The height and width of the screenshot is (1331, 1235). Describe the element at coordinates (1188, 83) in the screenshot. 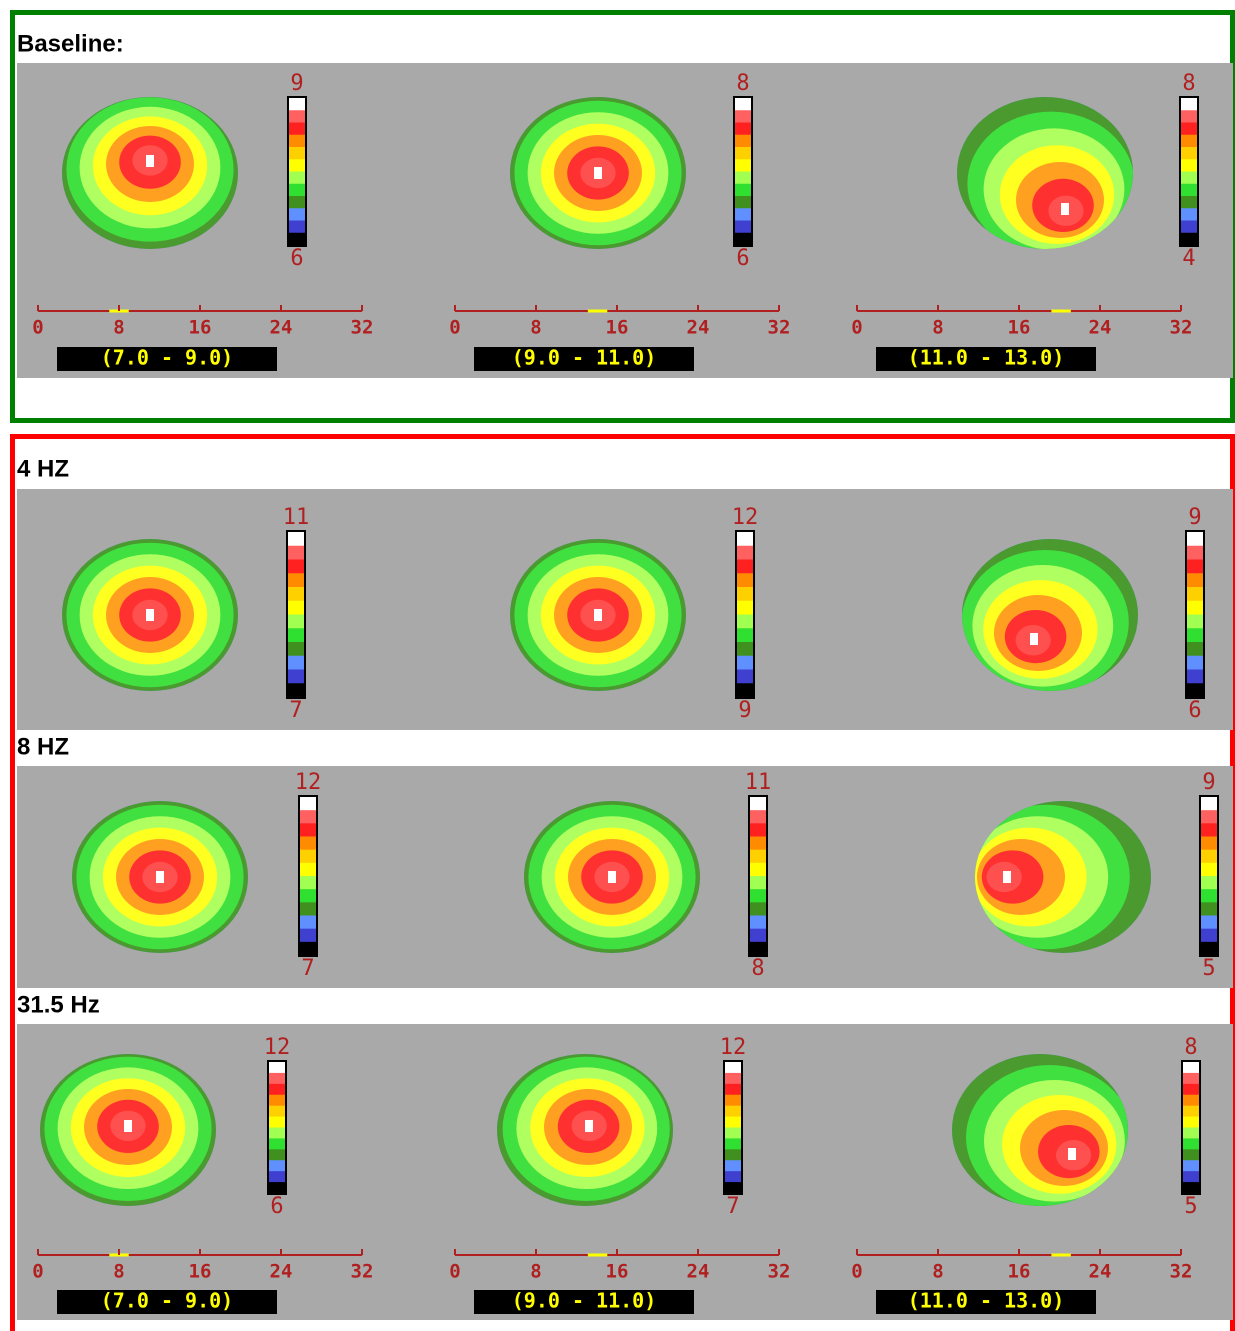

I see `scale-max: 8` at that location.